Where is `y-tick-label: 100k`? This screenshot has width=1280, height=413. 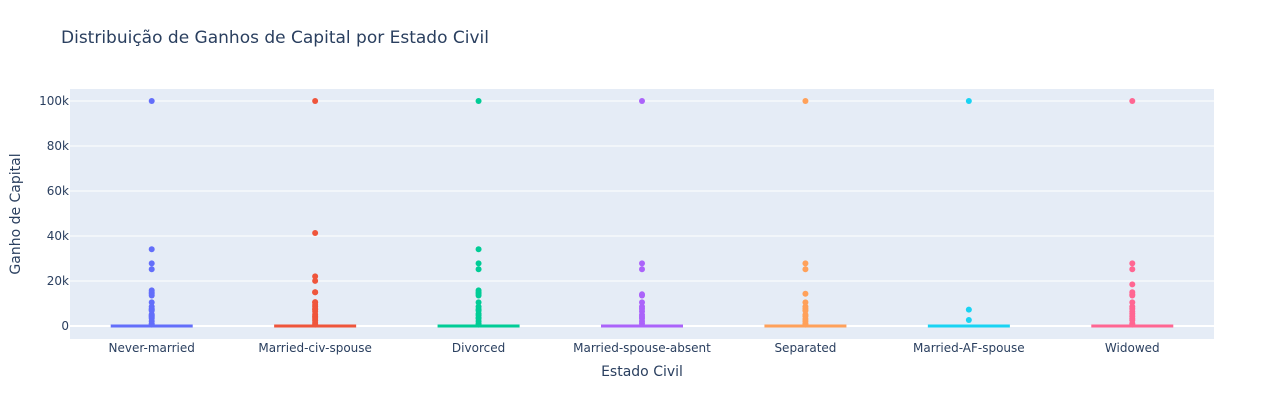 y-tick-label: 100k is located at coordinates (54, 101).